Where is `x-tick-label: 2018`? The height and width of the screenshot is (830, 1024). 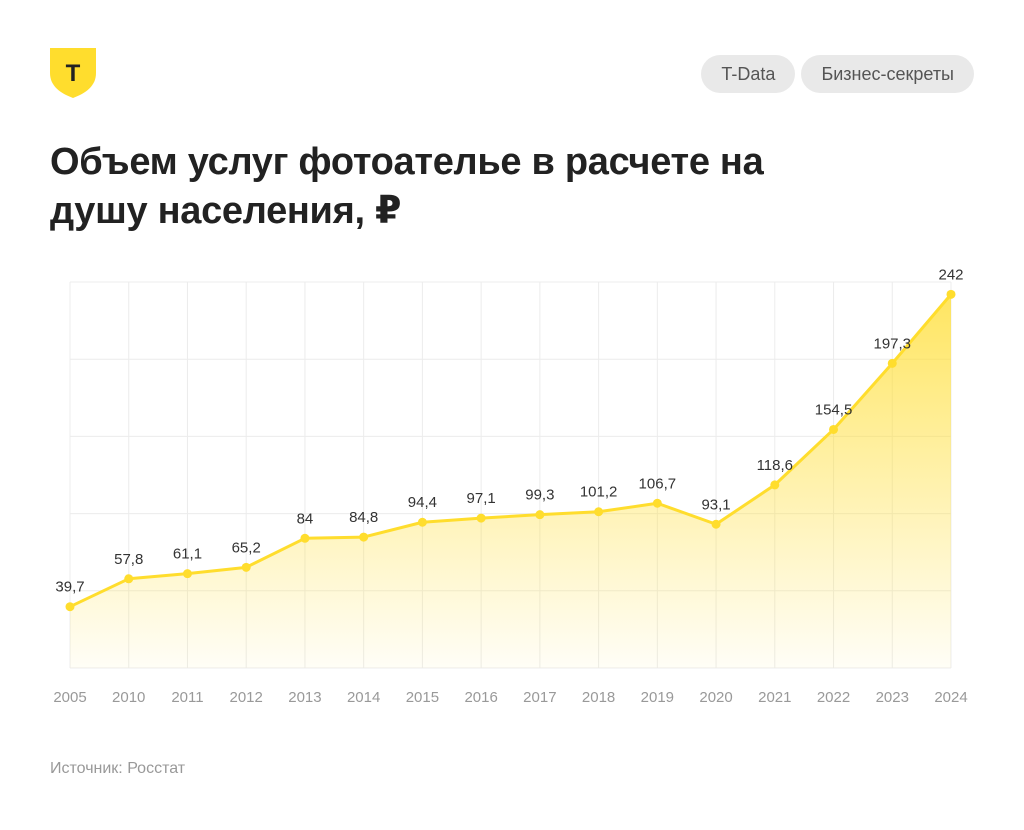 x-tick-label: 2018 is located at coordinates (598, 697).